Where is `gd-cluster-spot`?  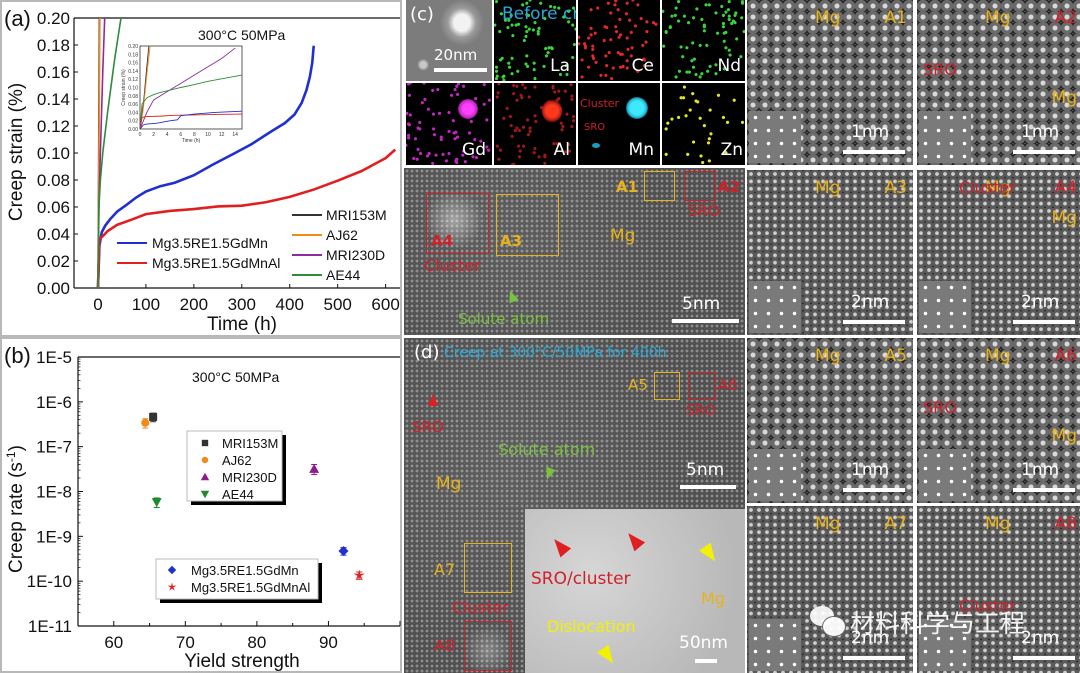
gd-cluster-spot is located at coordinates (468, 109).